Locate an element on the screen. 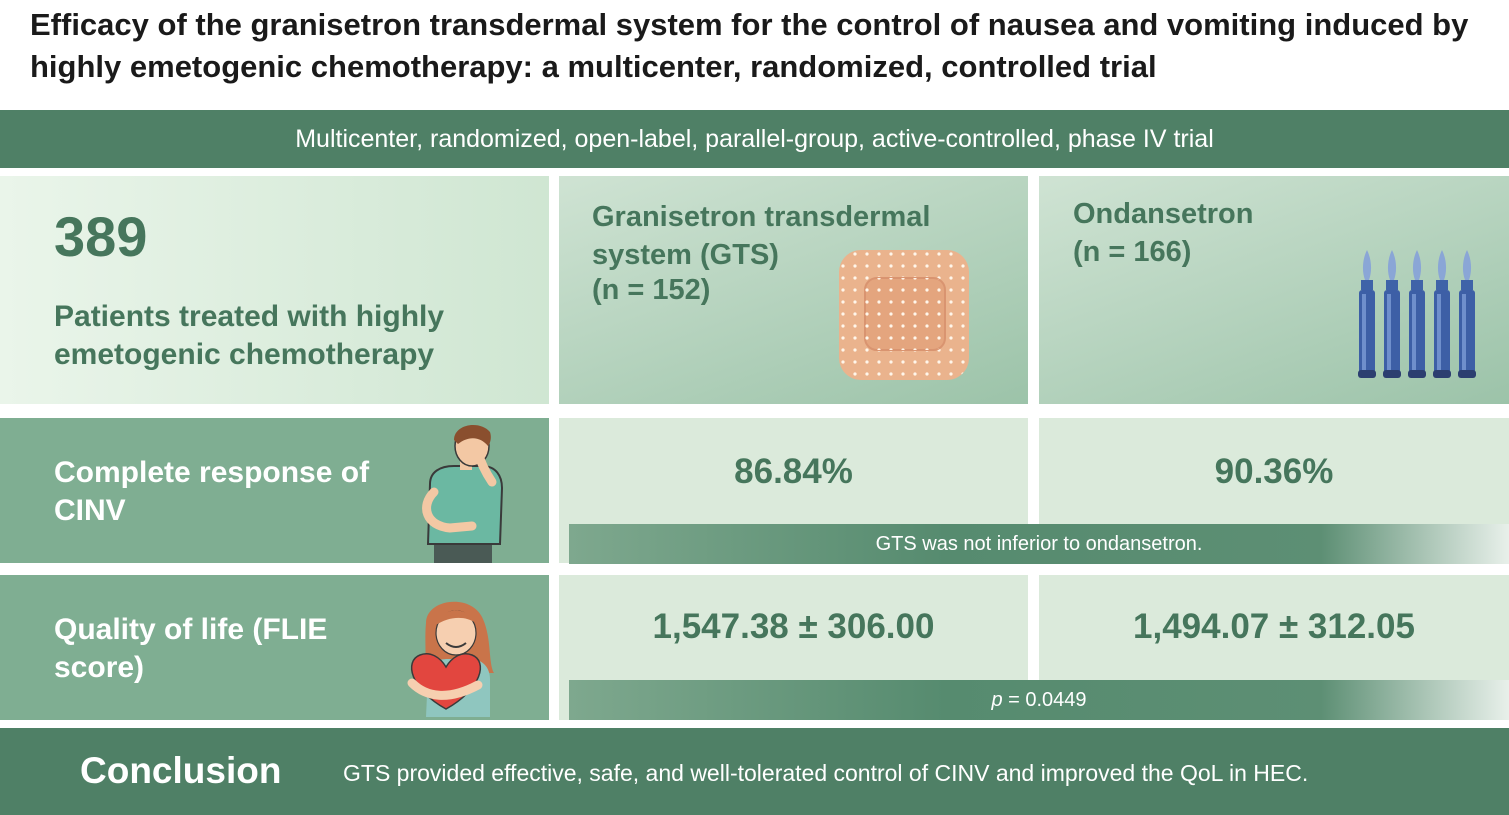 The image size is (1509, 815). p-value-number: = 0.0449 is located at coordinates (1044, 699).